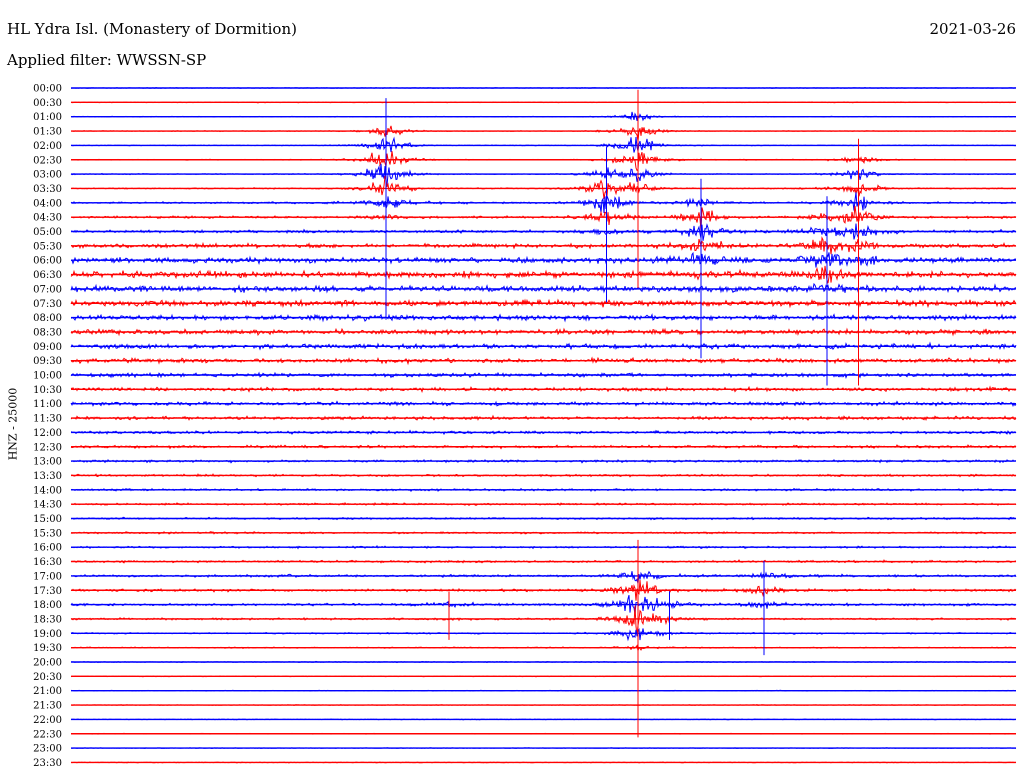 The image size is (1024, 780). I want to click on time-tick-label: 04:00, so click(47, 203).